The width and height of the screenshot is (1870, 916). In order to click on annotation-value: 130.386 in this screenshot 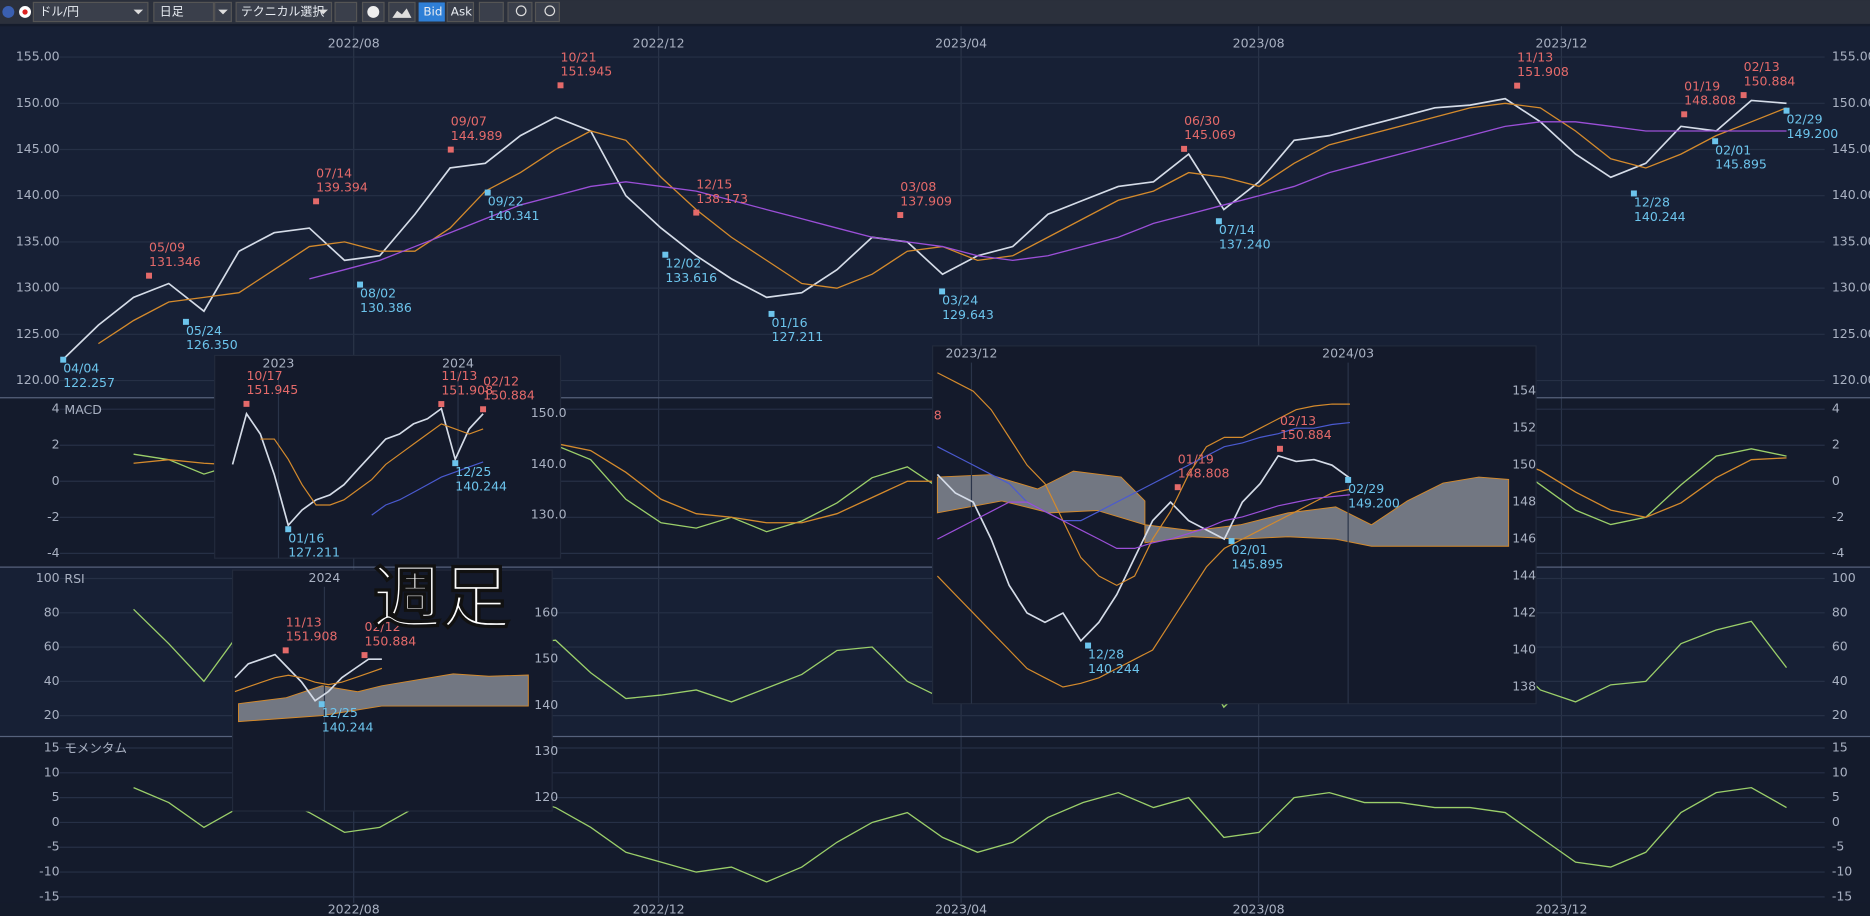, I will do `click(386, 307)`.